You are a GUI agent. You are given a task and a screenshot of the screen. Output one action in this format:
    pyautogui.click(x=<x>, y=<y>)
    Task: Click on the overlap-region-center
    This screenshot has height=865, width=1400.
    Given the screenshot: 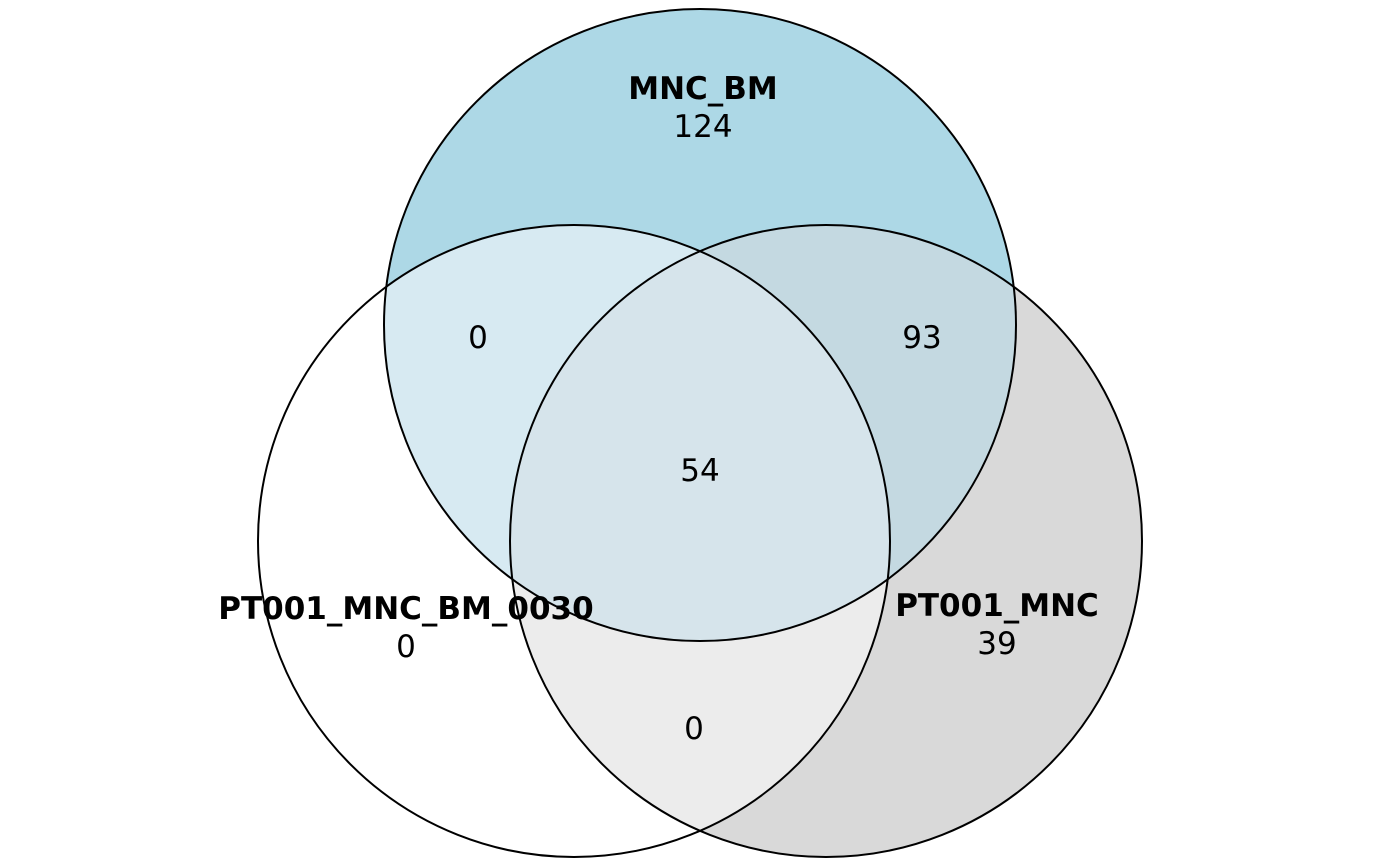 What is the action you would take?
    pyautogui.click(x=700, y=433)
    